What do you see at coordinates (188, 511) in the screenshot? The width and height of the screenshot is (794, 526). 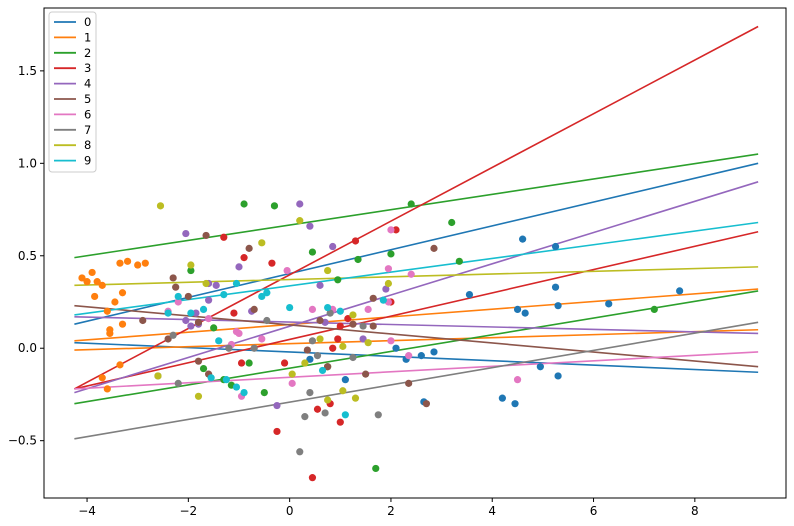 I see `x-tick-label-1: −2` at bounding box center [188, 511].